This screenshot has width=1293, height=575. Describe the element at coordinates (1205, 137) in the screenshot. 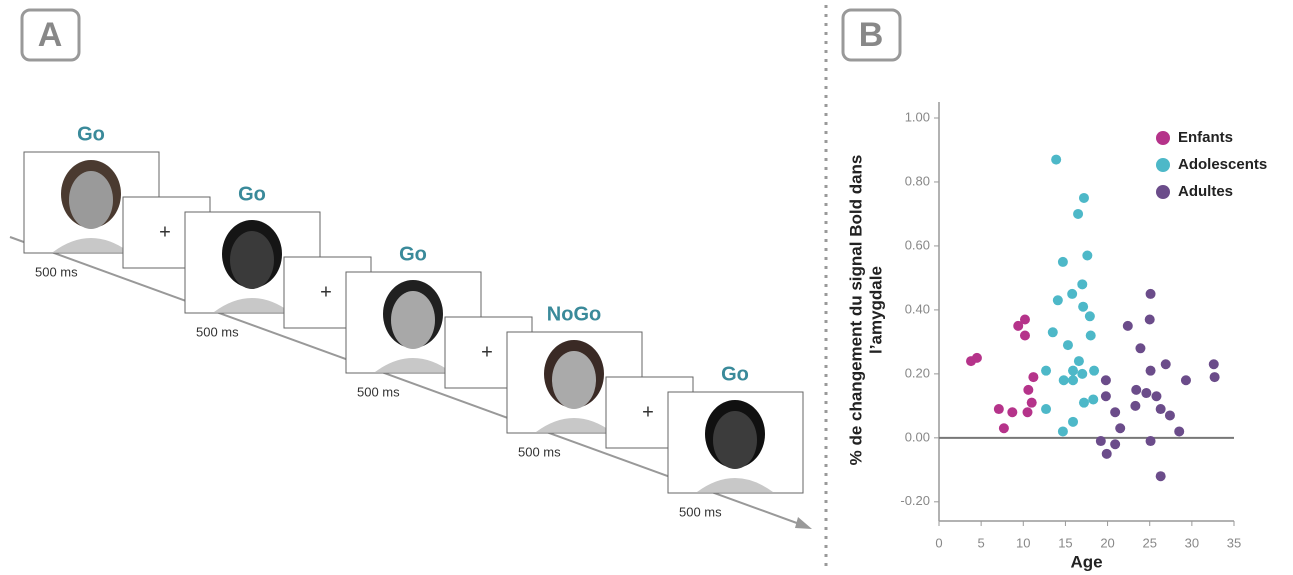

I see `legend-label: Enfants` at that location.